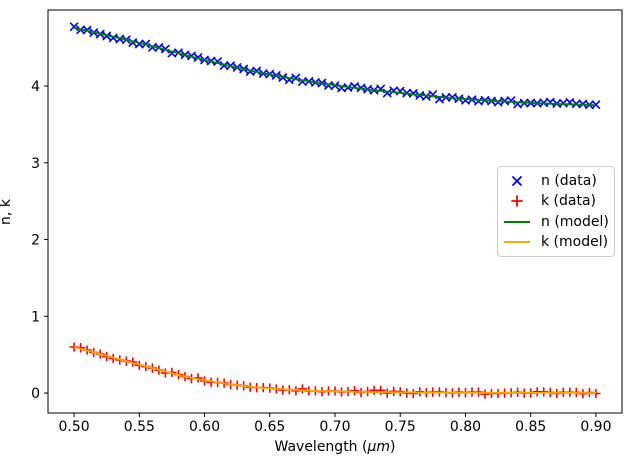 Image resolution: width=630 pixels, height=470 pixels. I want to click on legend-label: n (data), so click(569, 180).